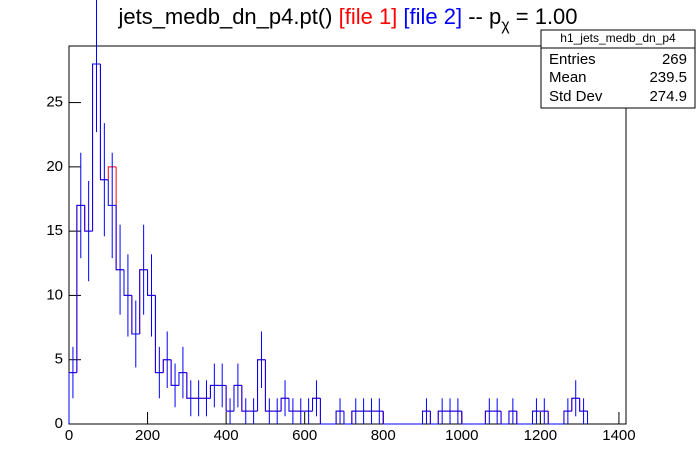 The width and height of the screenshot is (696, 472). What do you see at coordinates (368, 16) in the screenshot?
I see `title-part: [file 1]` at bounding box center [368, 16].